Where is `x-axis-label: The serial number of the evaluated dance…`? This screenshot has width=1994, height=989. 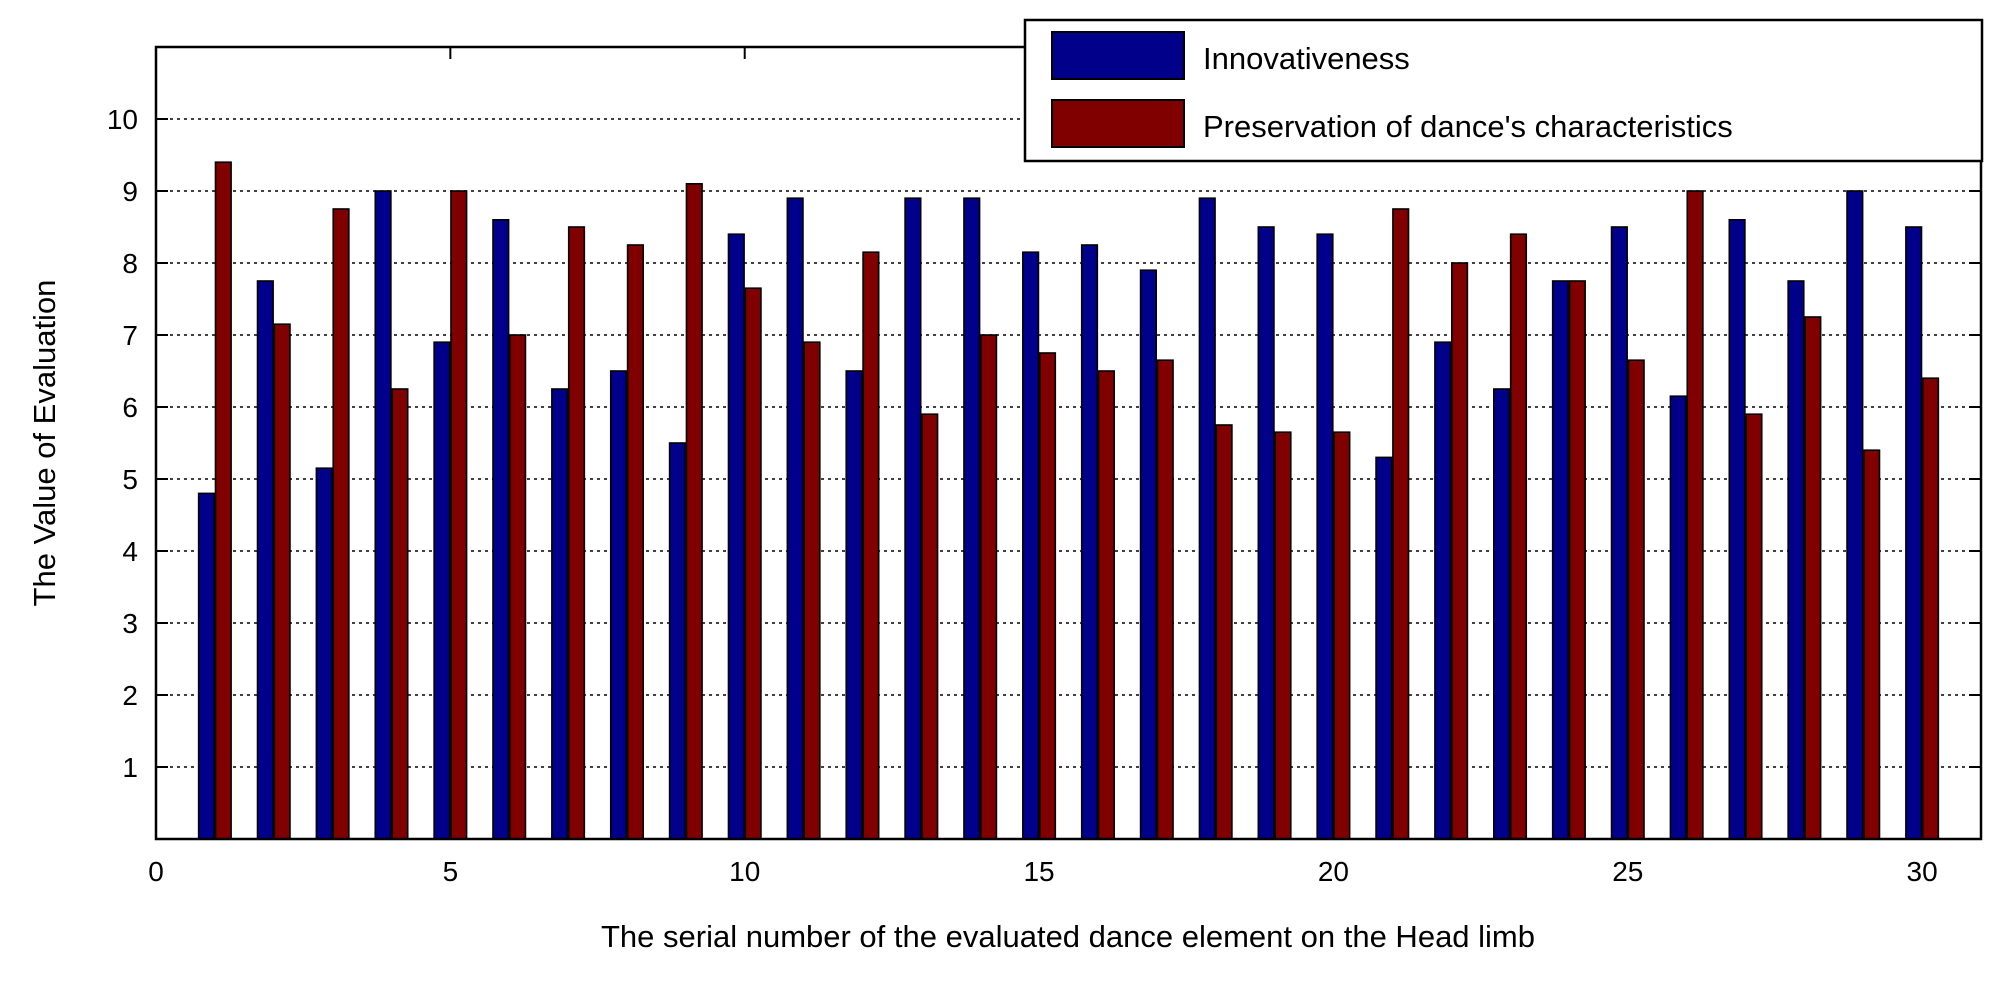 x-axis-label: The serial number of the evaluated dance… is located at coordinates (1068, 936).